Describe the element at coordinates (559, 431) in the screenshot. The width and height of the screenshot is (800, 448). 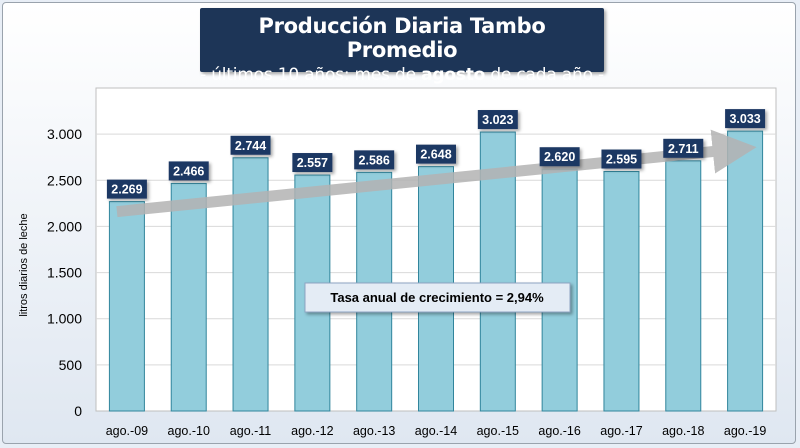
I see `x-tick-label: ago.-16` at that location.